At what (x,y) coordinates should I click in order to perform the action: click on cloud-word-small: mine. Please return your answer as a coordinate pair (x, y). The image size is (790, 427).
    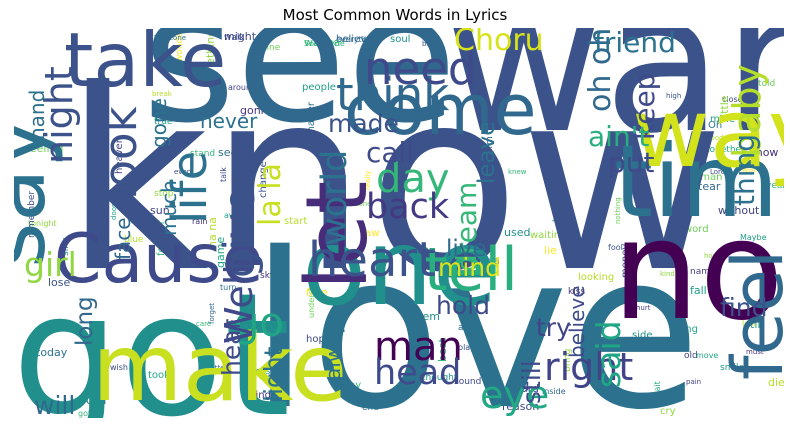
    Looking at the image, I should click on (722, 119).